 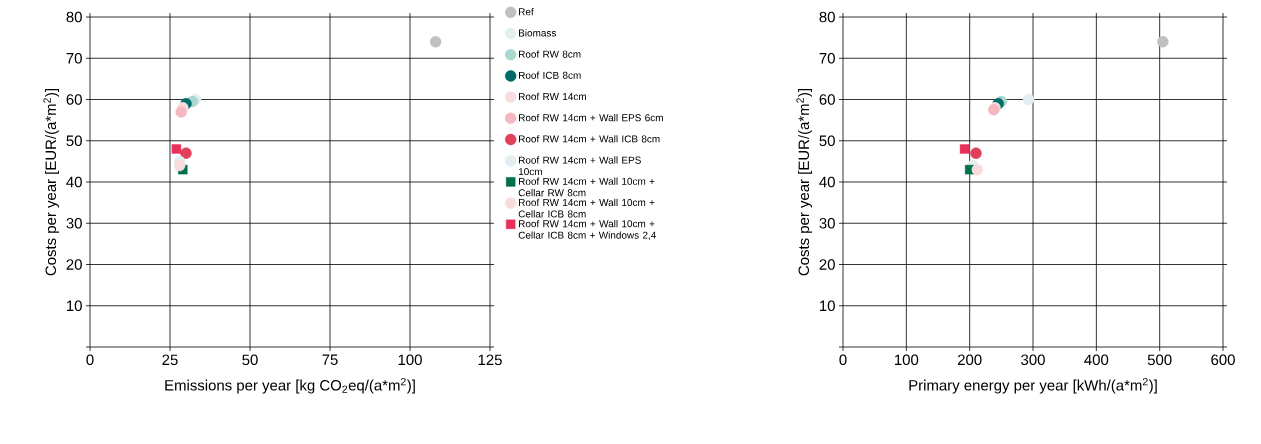 What do you see at coordinates (490, 360) in the screenshot?
I see `x-tick-label: 125` at bounding box center [490, 360].